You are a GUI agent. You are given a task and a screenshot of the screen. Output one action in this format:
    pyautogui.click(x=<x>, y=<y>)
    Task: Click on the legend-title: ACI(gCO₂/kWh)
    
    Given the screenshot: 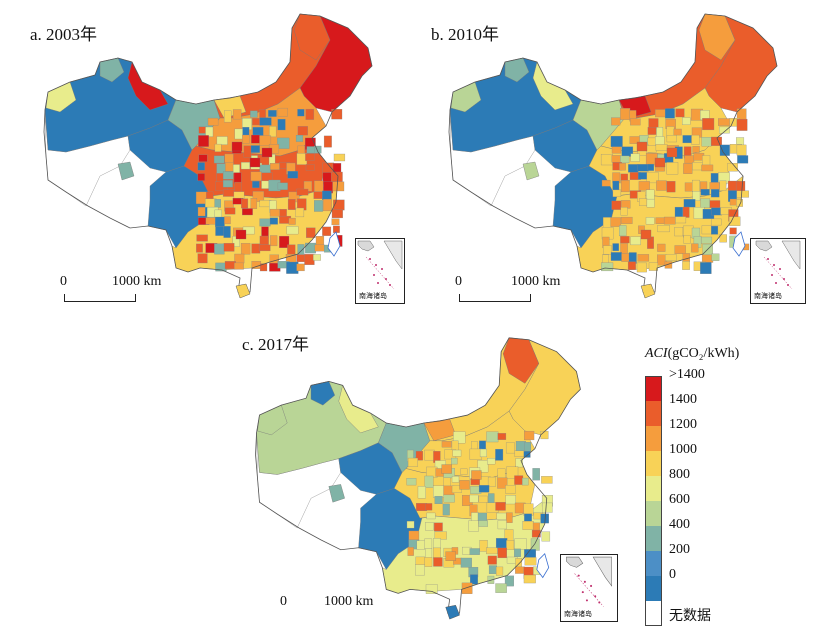 What is the action you would take?
    pyautogui.click(x=692, y=354)
    